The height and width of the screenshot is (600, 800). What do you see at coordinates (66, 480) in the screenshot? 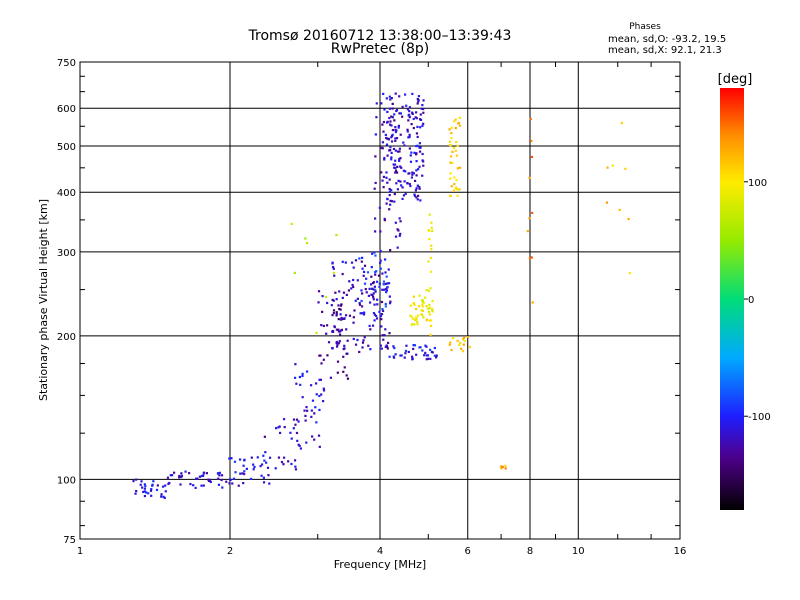
I see `y-tick-label: 100` at bounding box center [66, 480].